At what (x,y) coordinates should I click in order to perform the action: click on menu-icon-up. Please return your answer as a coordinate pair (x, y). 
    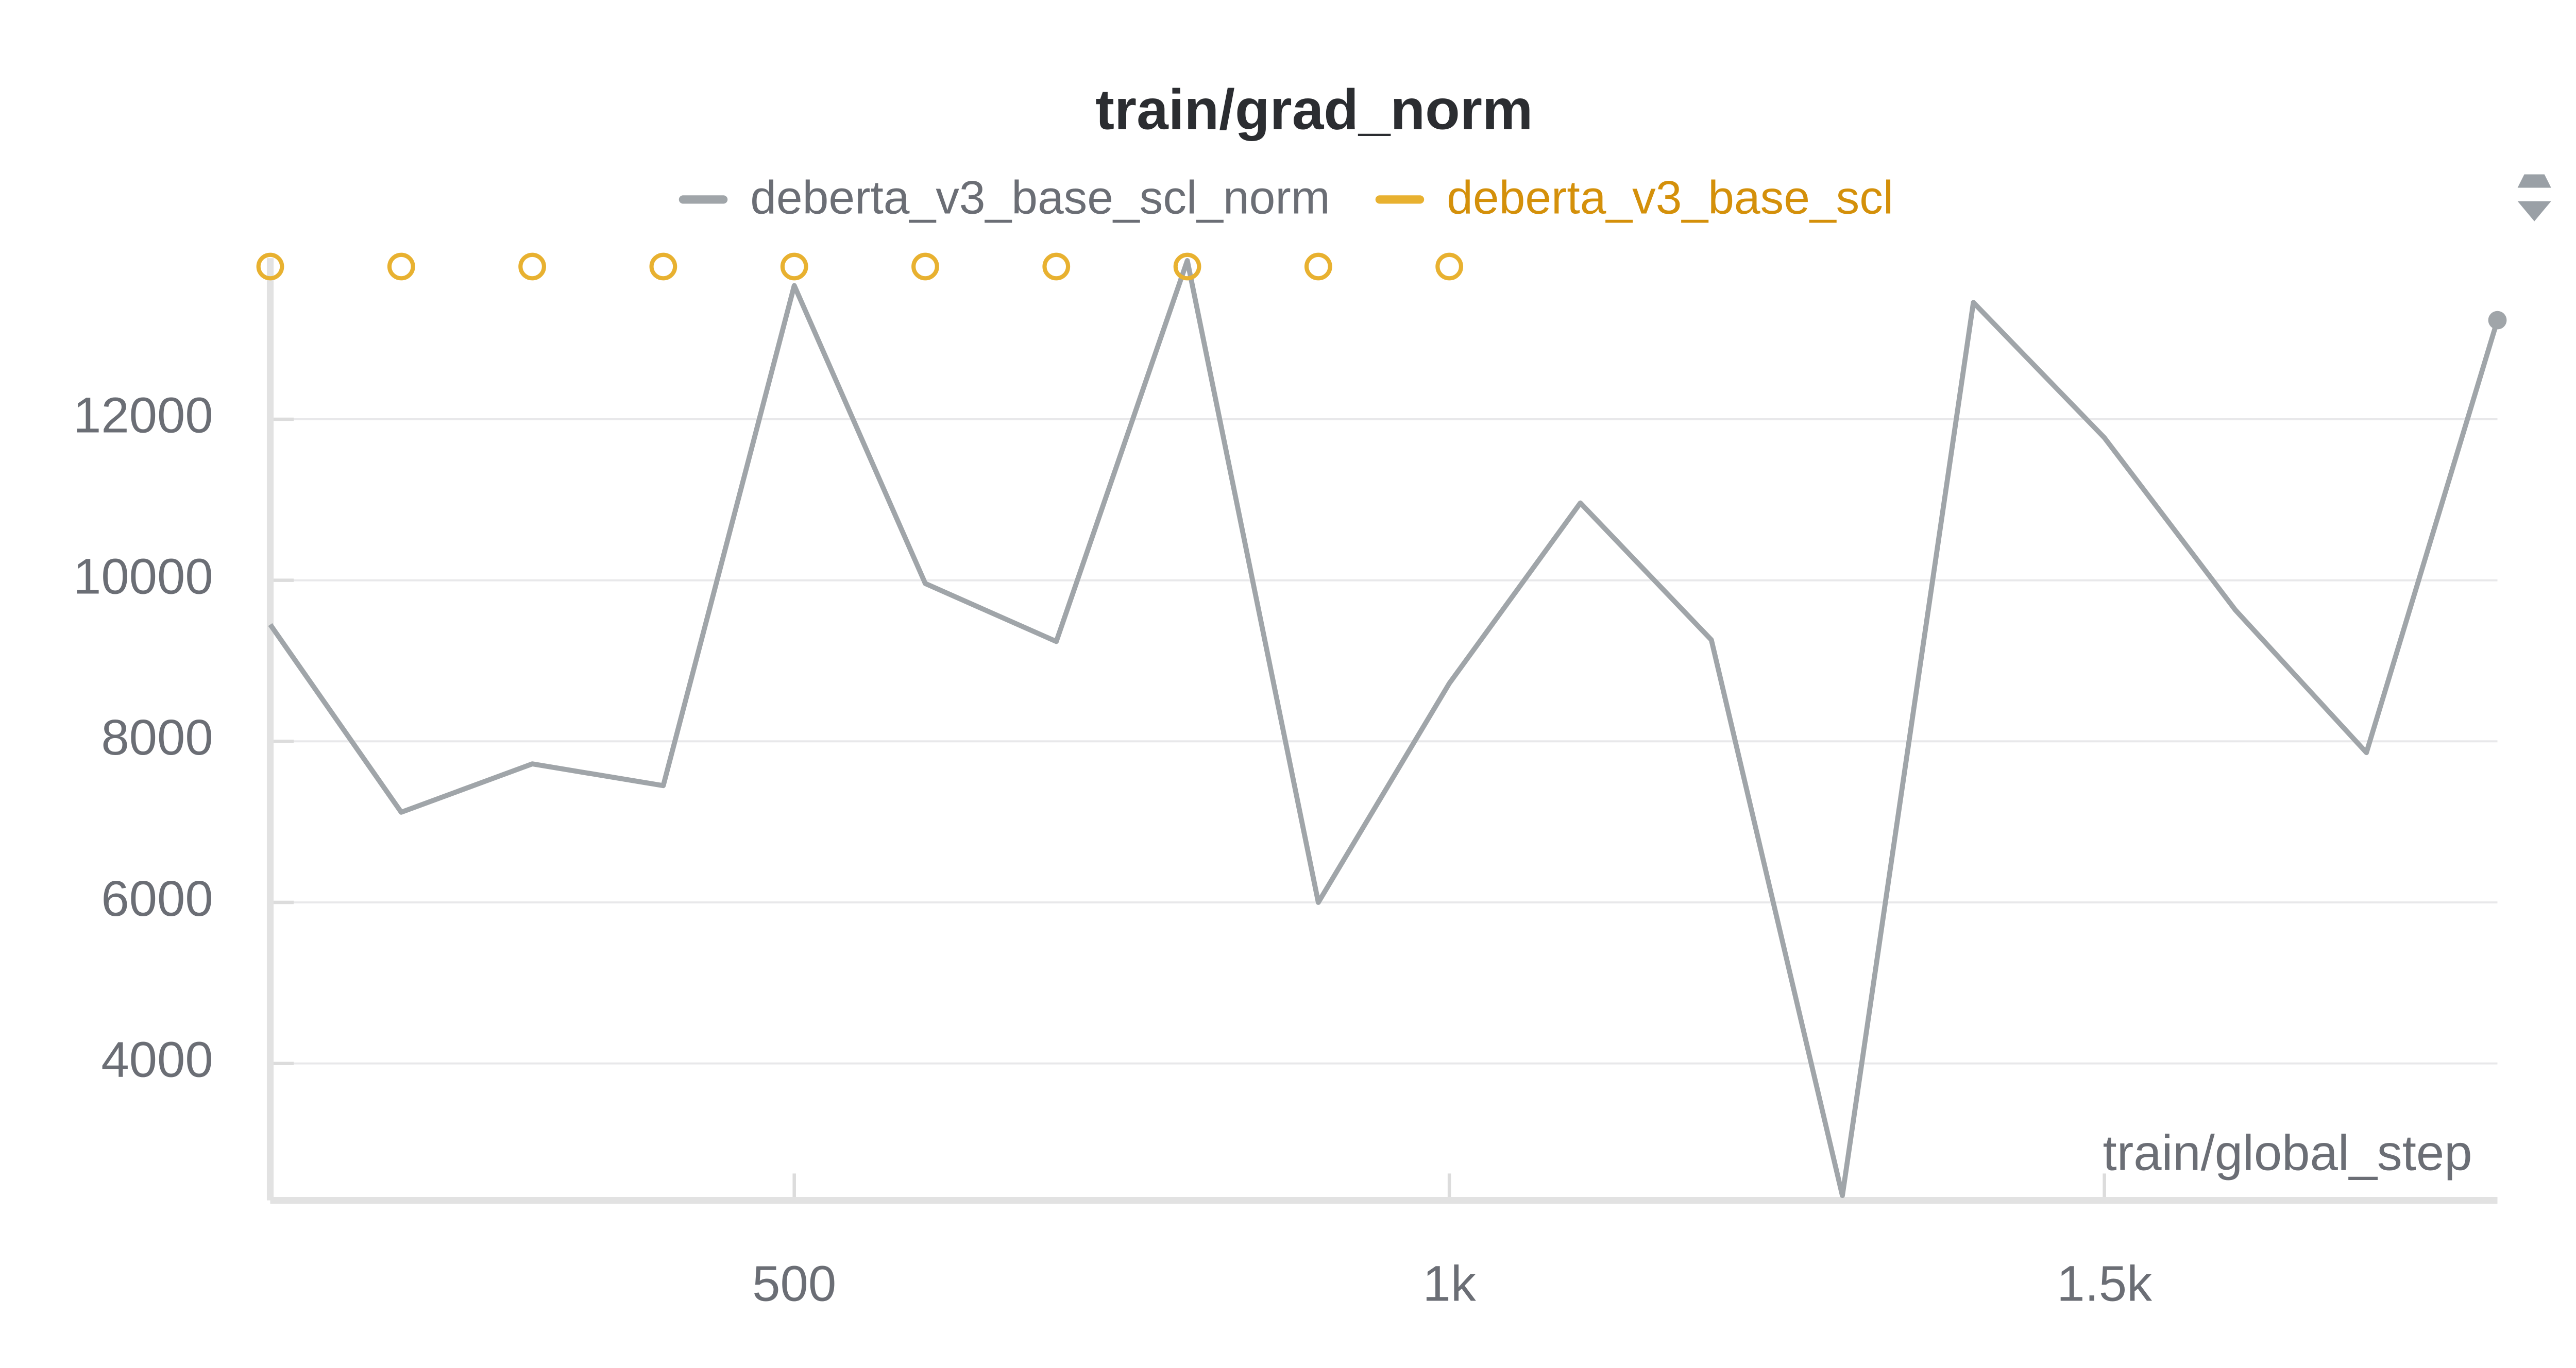
    Looking at the image, I should click on (2534, 181).